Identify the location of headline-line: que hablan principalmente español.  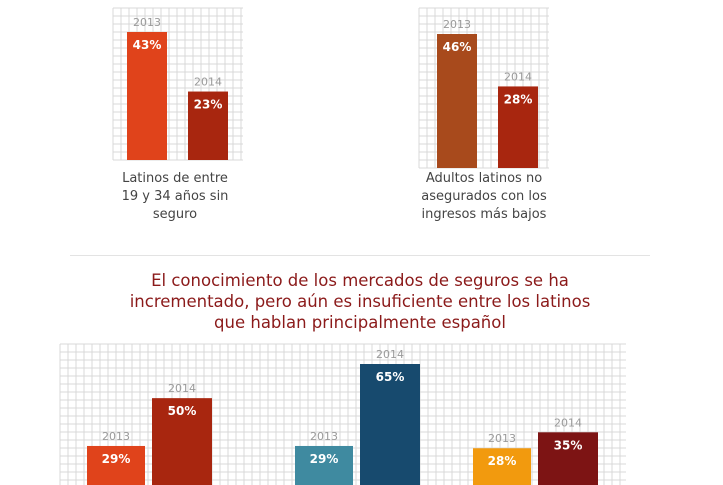
(360, 322).